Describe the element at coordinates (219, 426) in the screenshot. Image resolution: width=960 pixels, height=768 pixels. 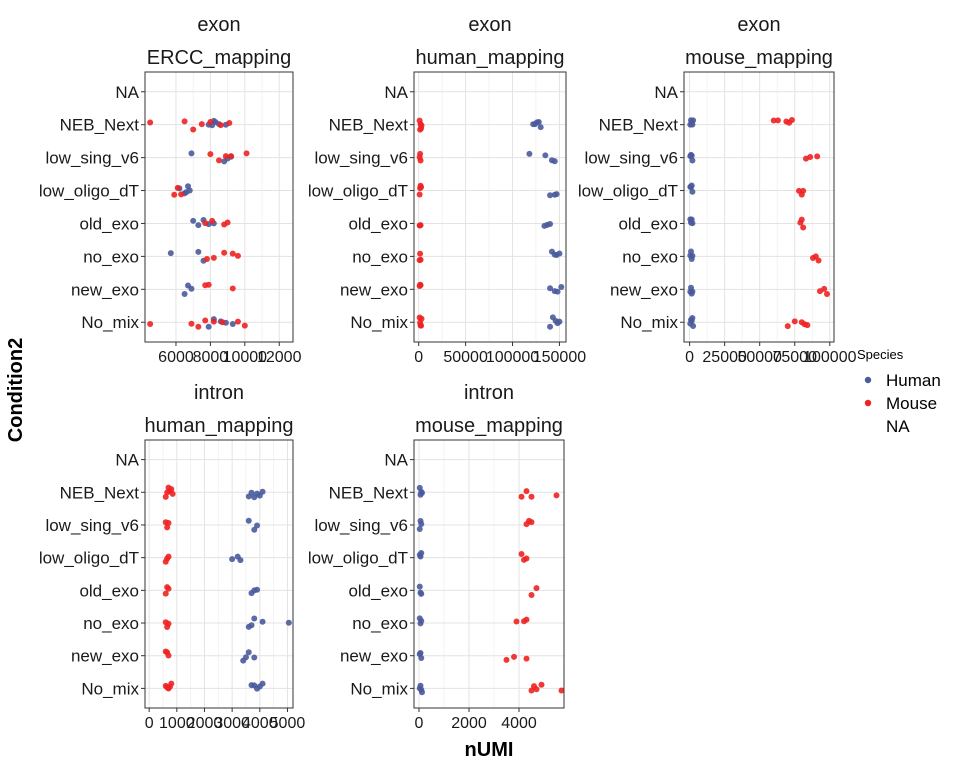
I see `strip-label-mapping: human_mapping` at that location.